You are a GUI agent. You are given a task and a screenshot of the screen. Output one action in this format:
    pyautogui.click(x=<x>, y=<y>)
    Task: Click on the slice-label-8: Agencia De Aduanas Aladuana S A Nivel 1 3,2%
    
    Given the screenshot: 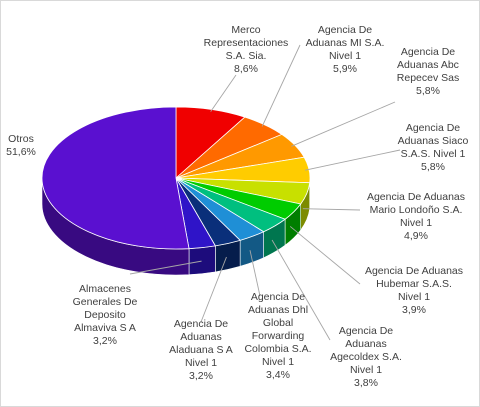 What is the action you would take?
    pyautogui.click(x=201, y=350)
    